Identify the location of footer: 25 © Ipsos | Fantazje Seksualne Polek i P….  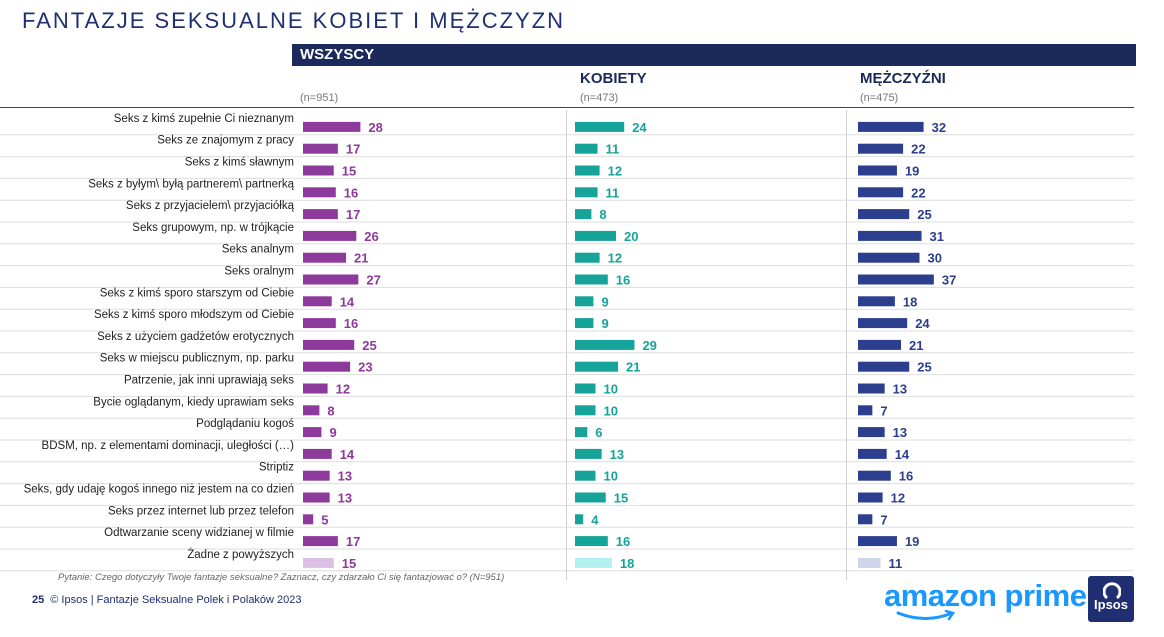
(167, 600).